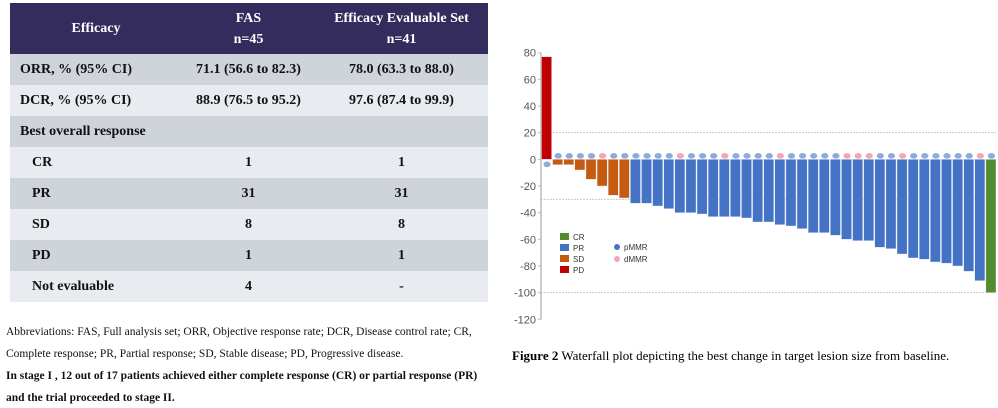 Image resolution: width=998 pixels, height=408 pixels. Describe the element at coordinates (530, 134) in the screenshot. I see `y-tick-label: 20` at that location.